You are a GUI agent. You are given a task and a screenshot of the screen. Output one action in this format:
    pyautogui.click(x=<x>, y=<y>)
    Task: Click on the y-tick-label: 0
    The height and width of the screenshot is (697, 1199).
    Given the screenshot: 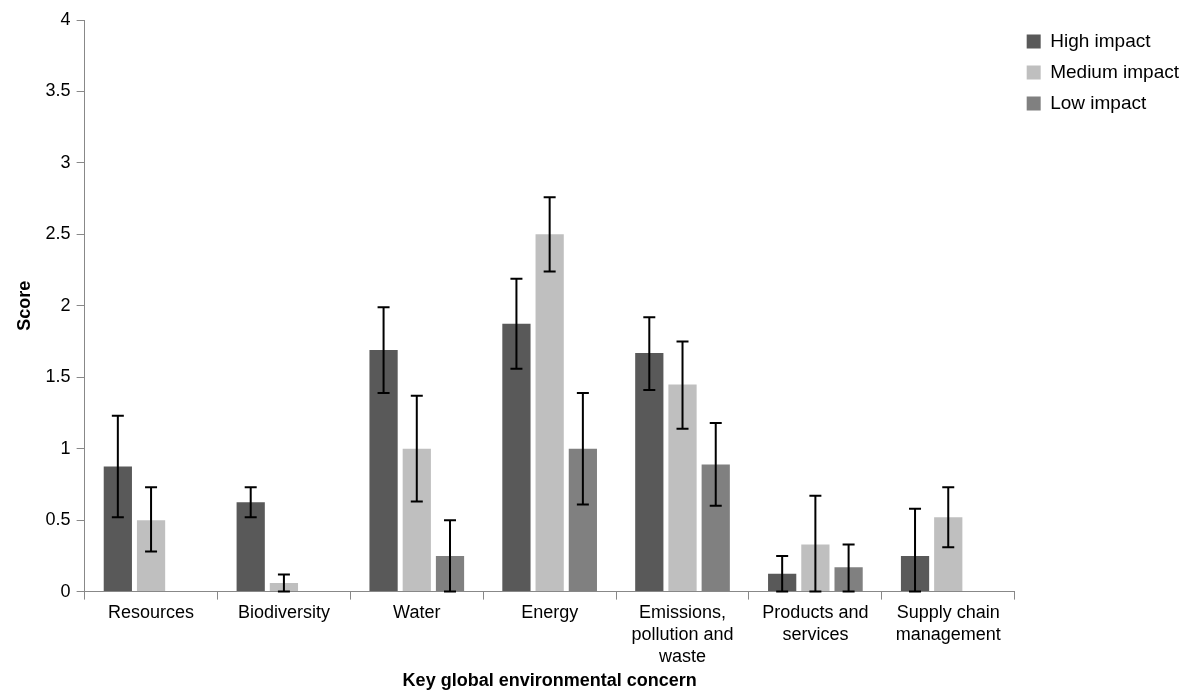 What is the action you would take?
    pyautogui.click(x=65, y=590)
    